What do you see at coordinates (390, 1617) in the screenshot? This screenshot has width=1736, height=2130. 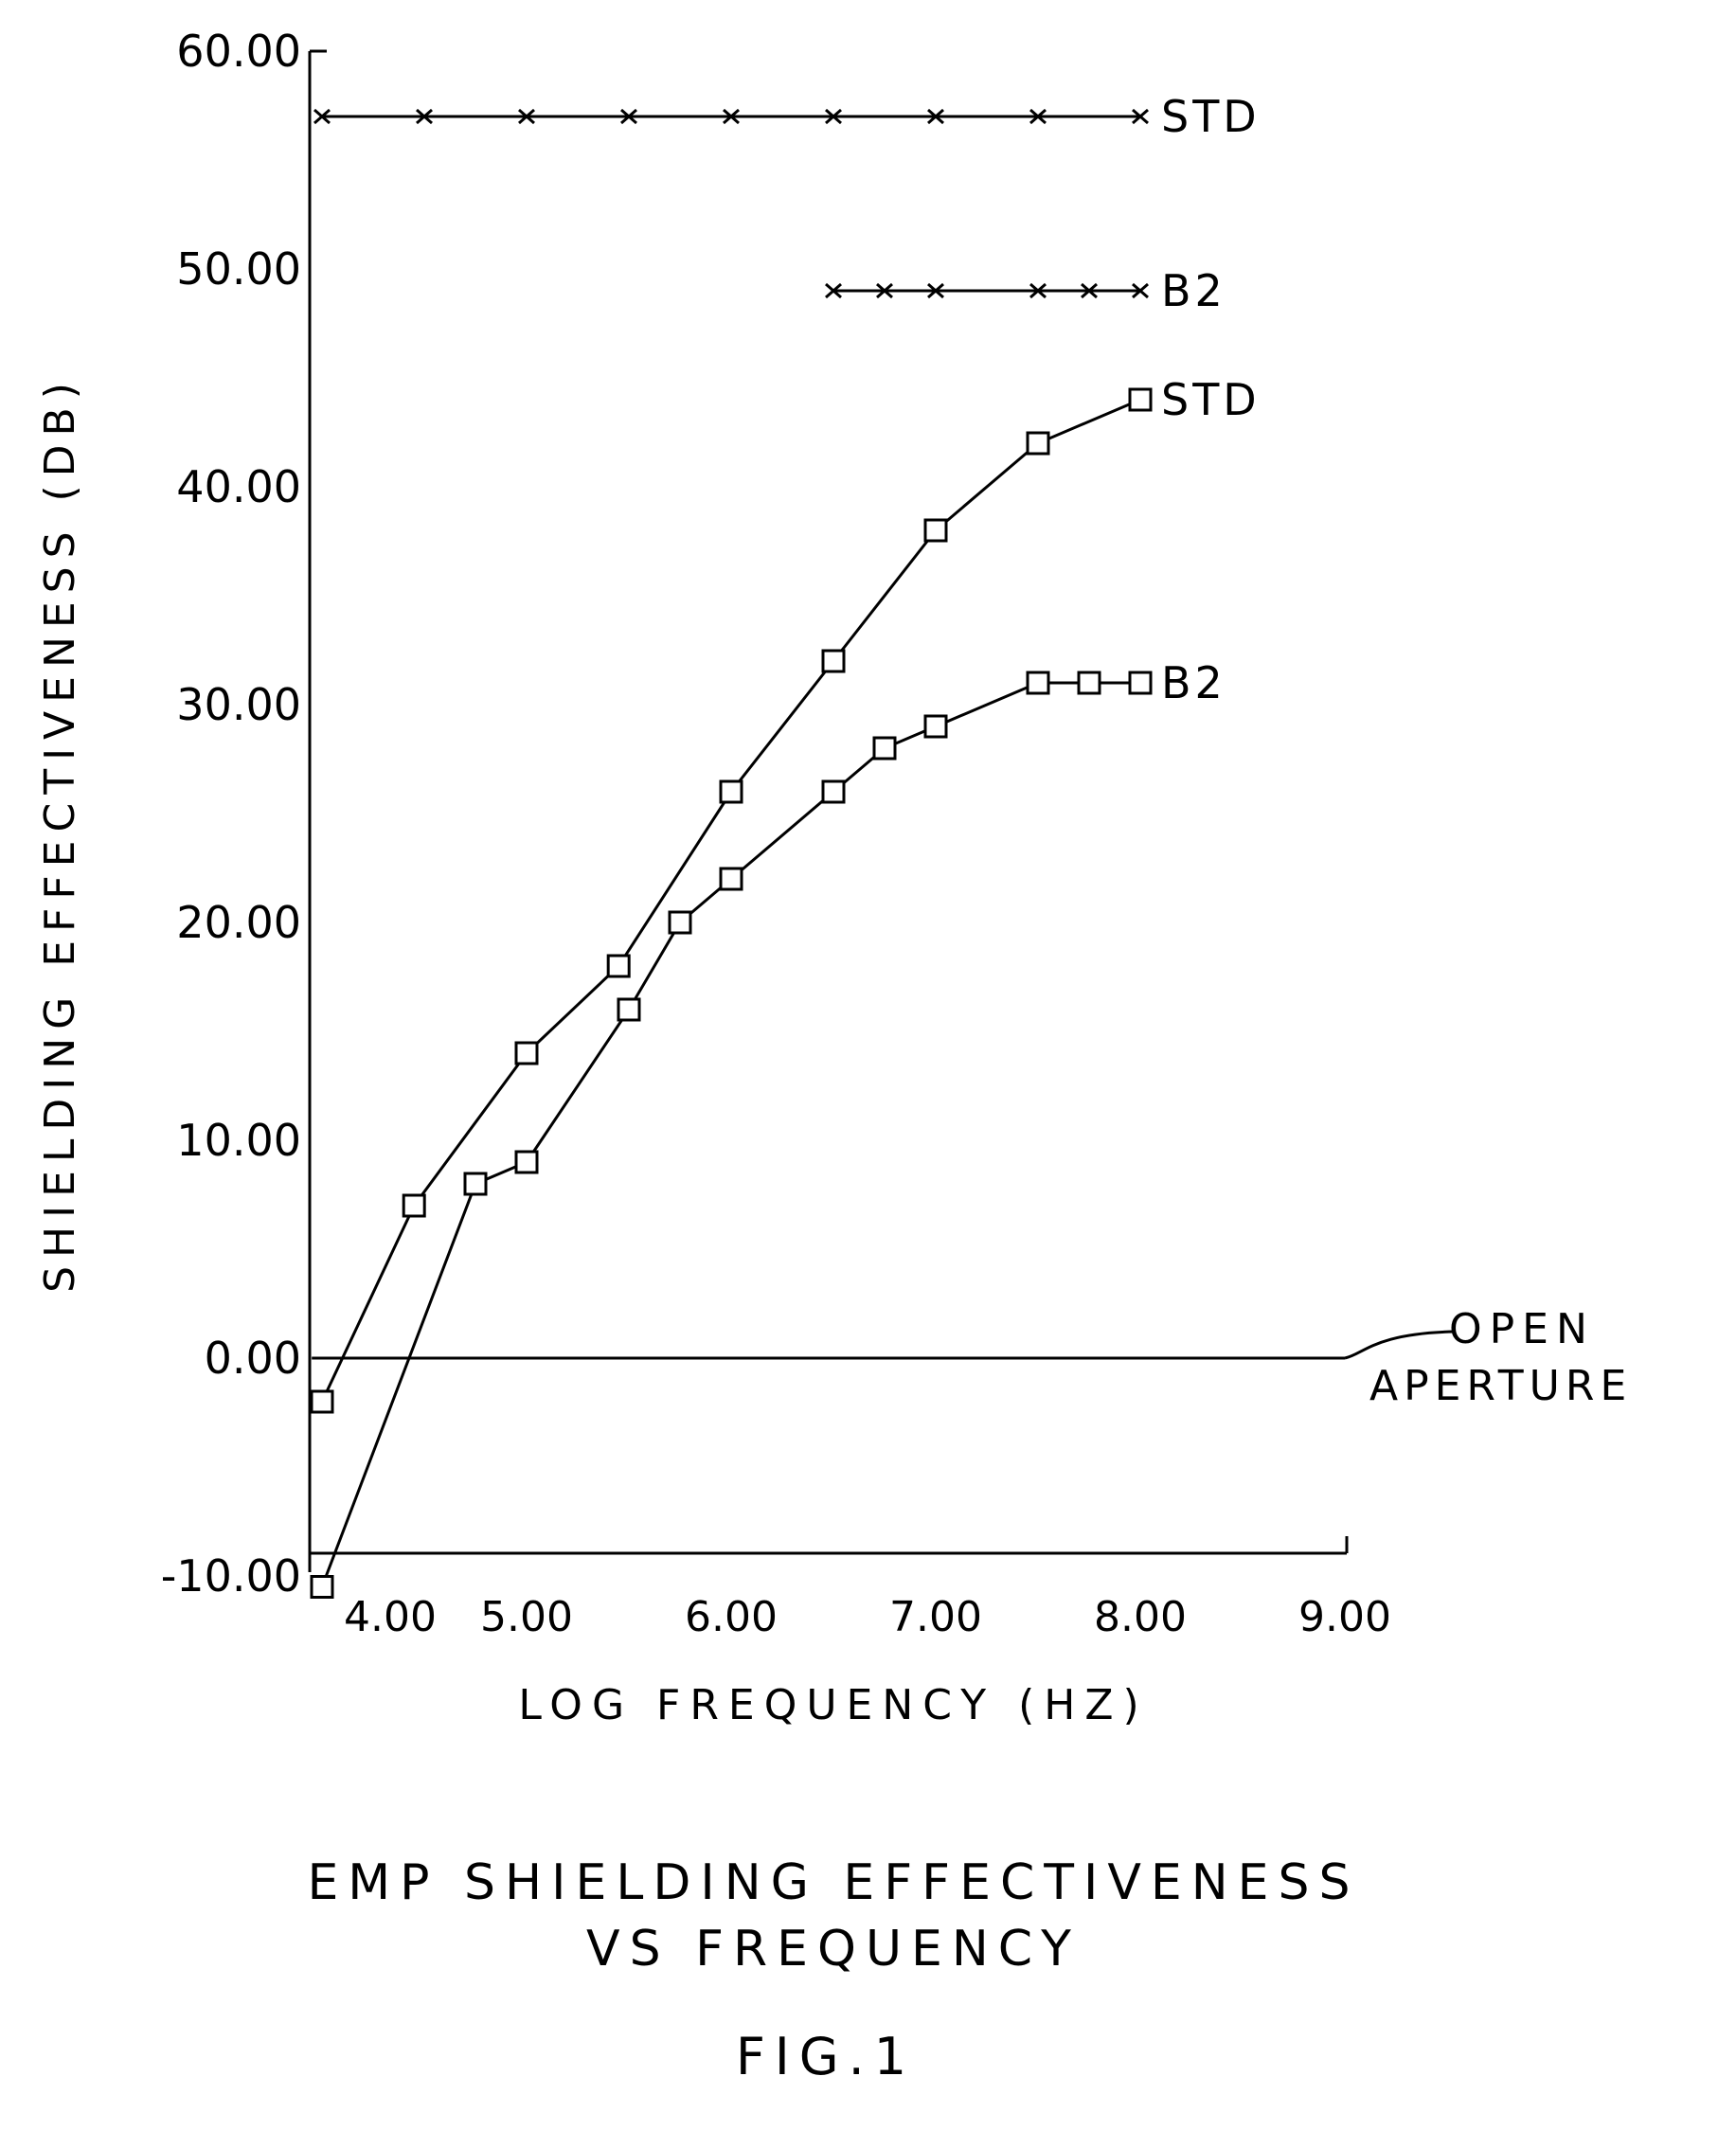 I see `x-tick-label: 4.00` at bounding box center [390, 1617].